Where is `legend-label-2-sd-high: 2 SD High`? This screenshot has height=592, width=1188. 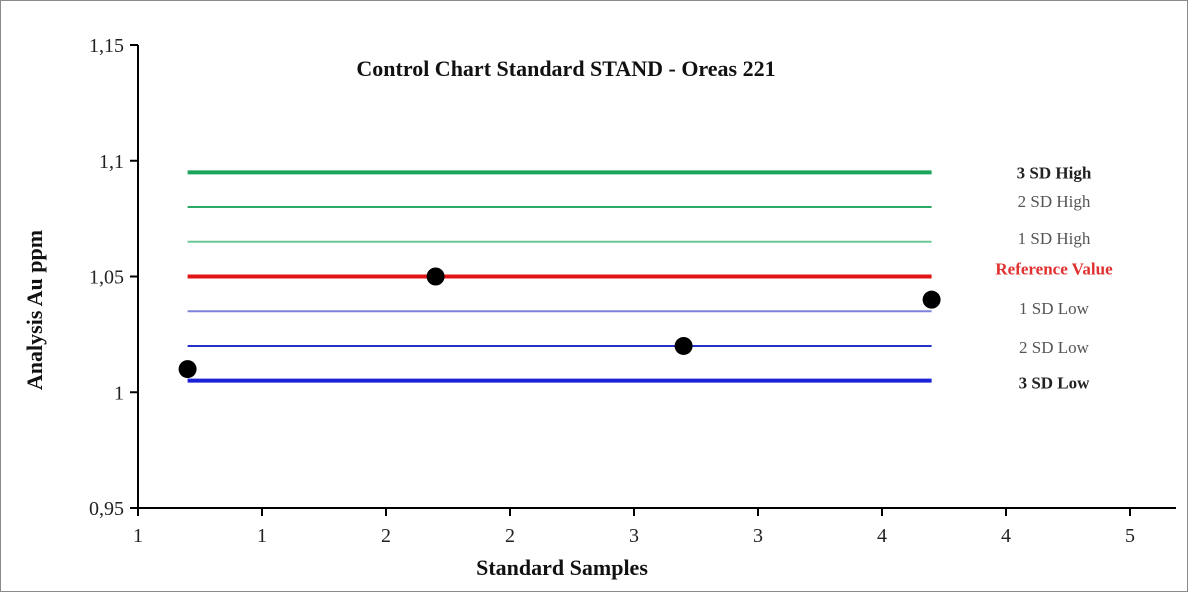 legend-label-2-sd-high: 2 SD High is located at coordinates (1054, 201).